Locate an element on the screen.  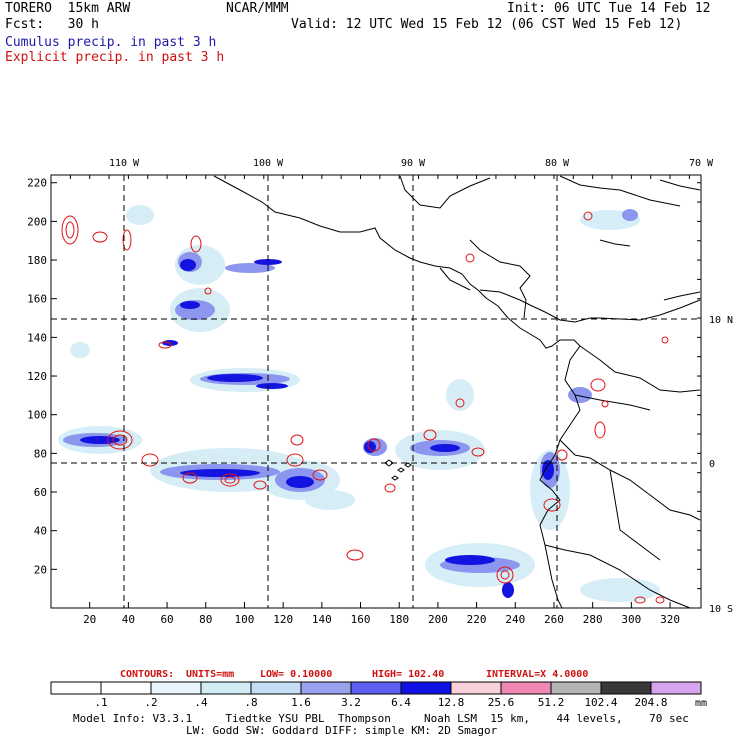
x-tick-label: 200 is located at coordinates (438, 619).